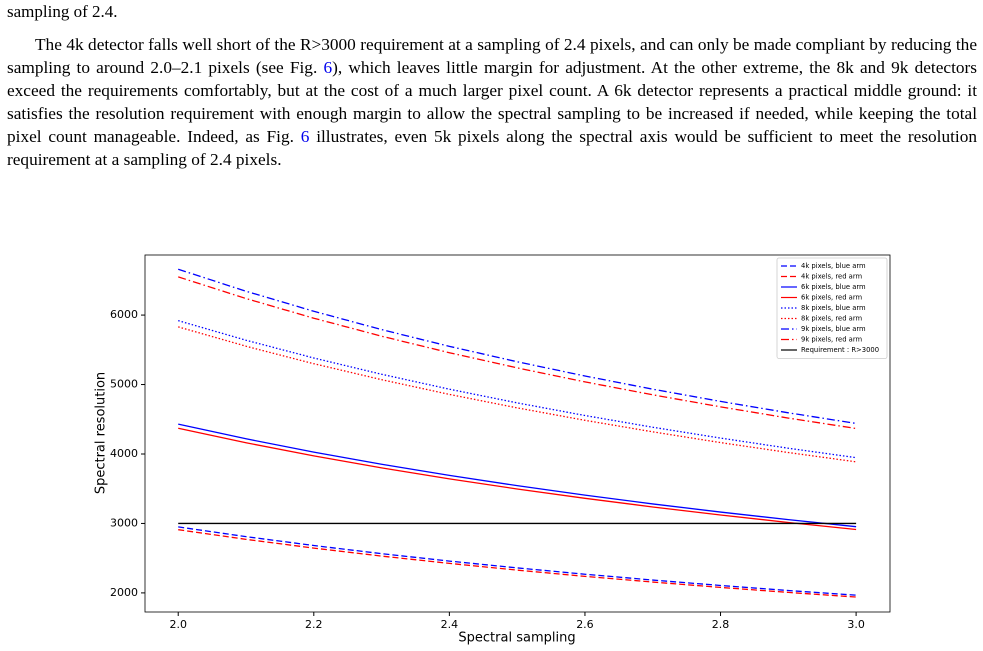 The image size is (983, 651). Describe the element at coordinates (178, 624) in the screenshot. I see `x-tick-label: 2.0` at that location.